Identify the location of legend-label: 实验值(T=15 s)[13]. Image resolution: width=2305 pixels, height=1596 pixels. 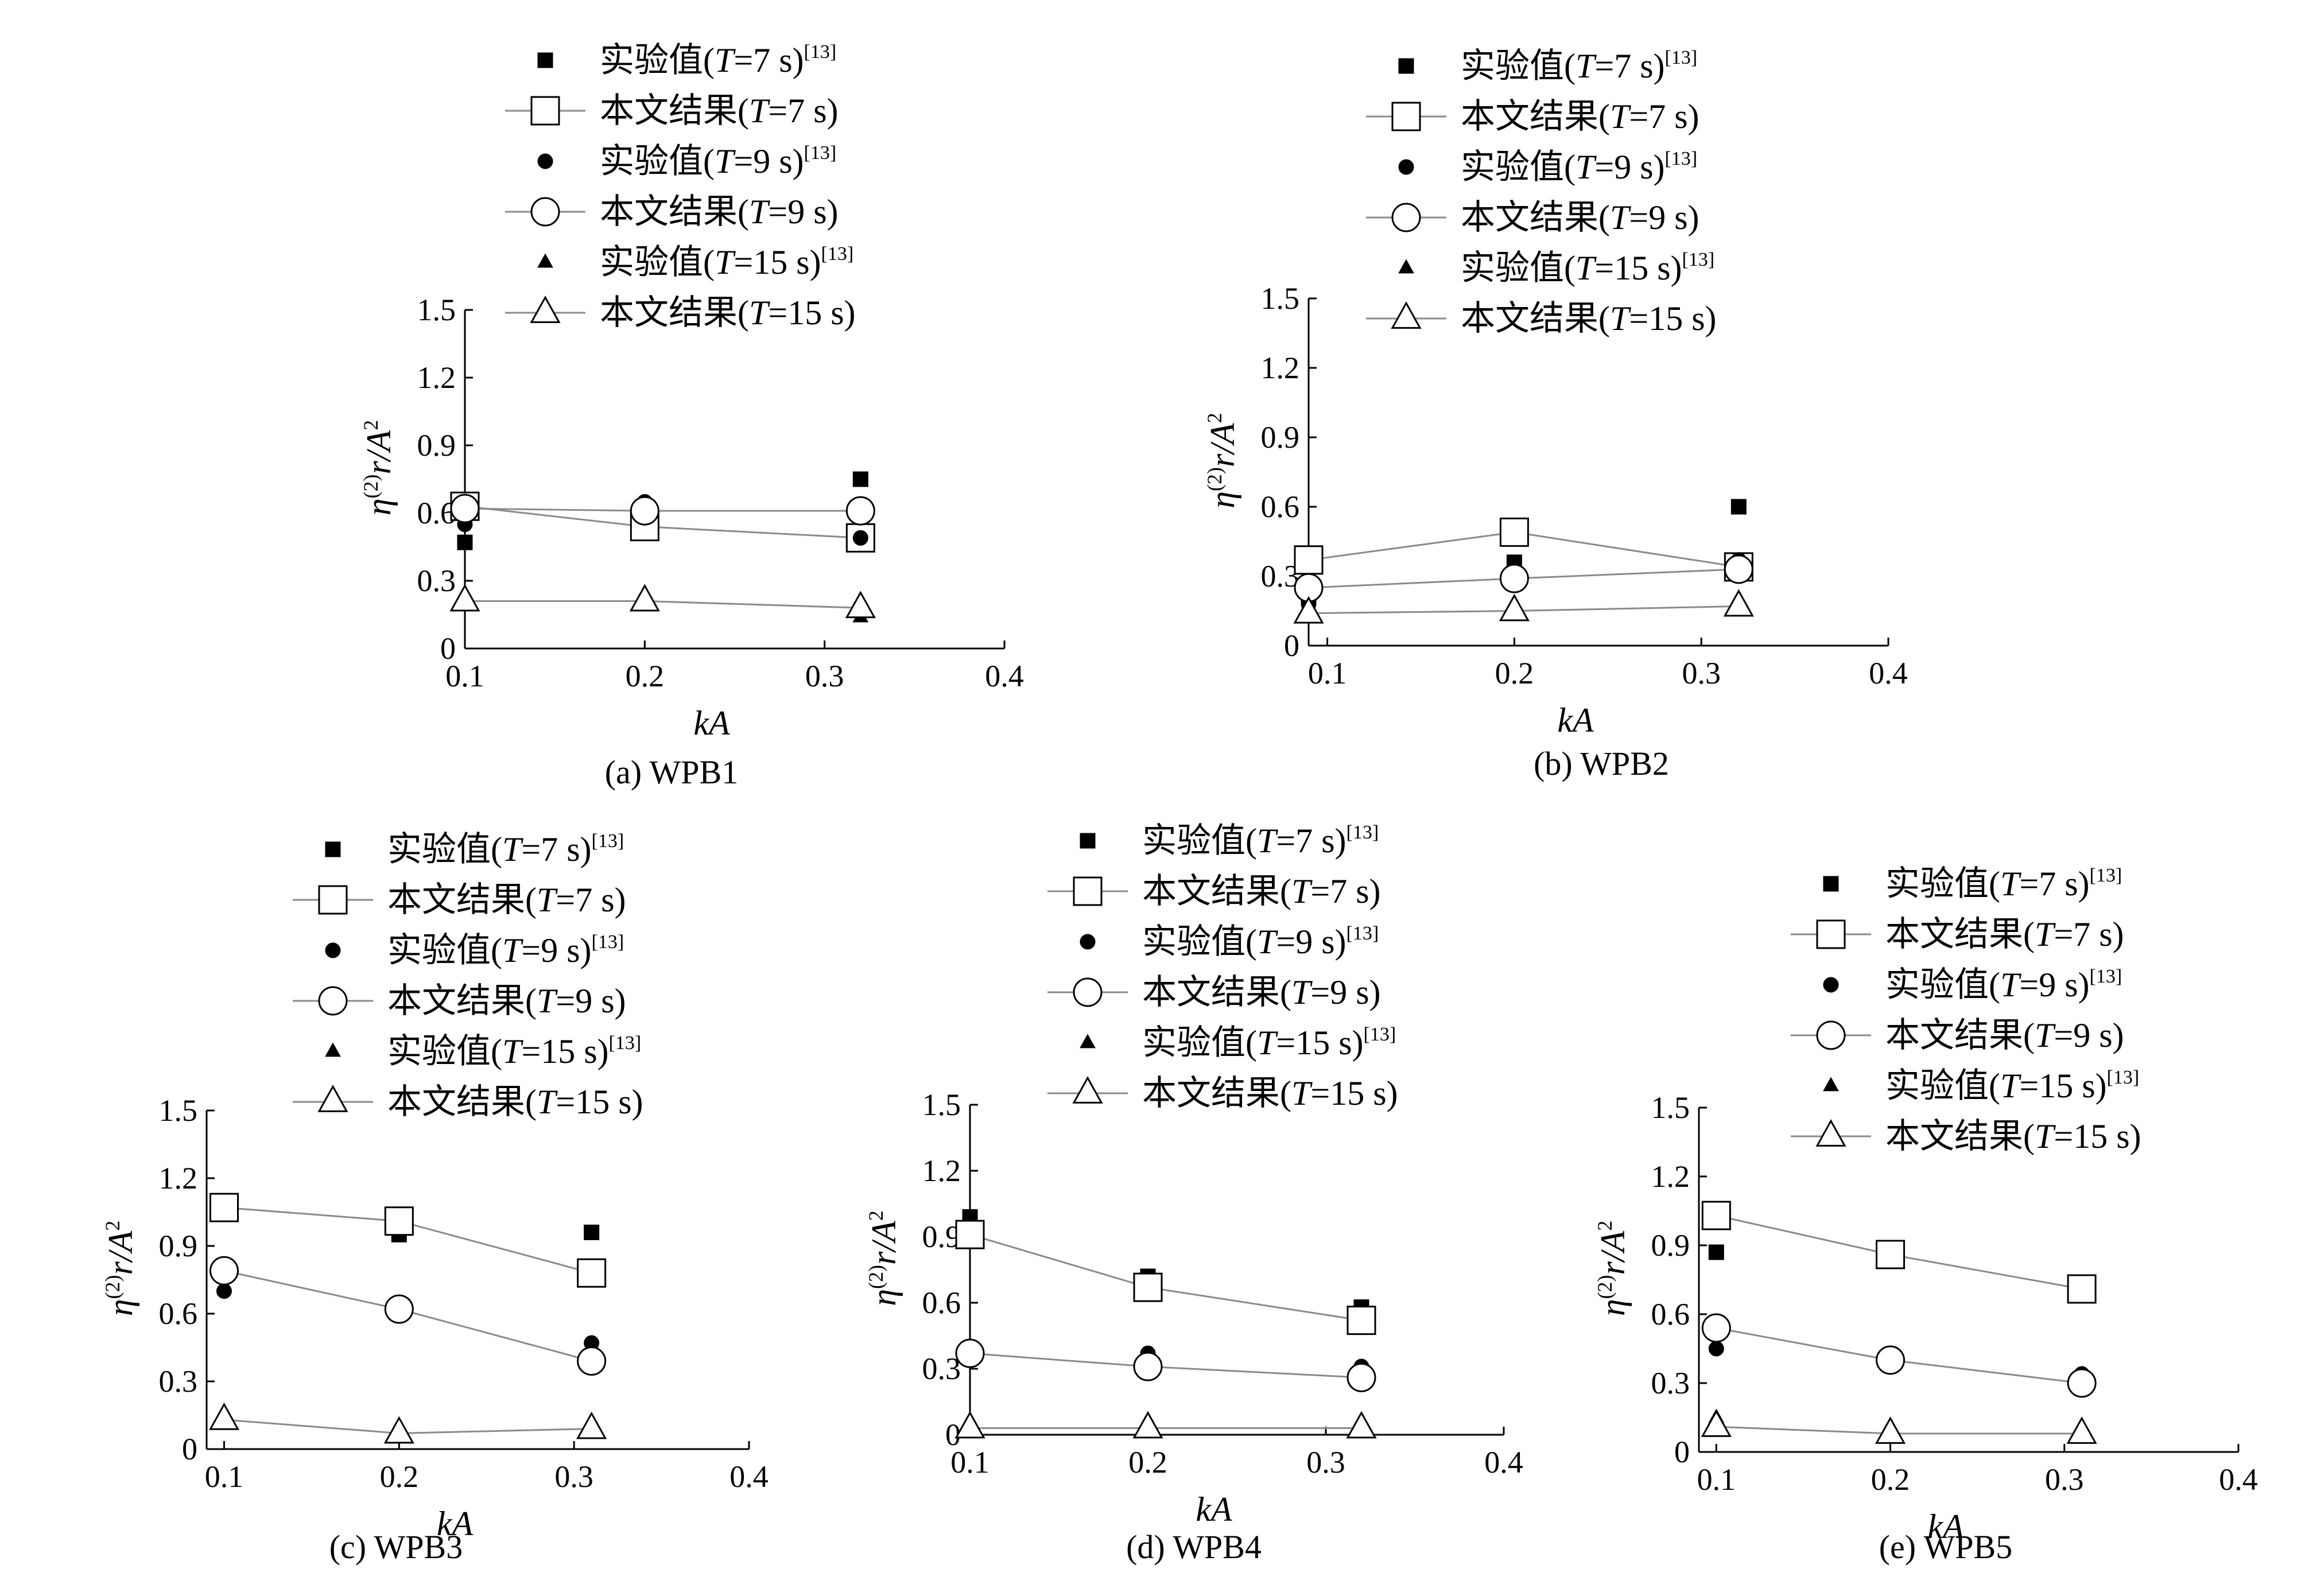
(514, 1051).